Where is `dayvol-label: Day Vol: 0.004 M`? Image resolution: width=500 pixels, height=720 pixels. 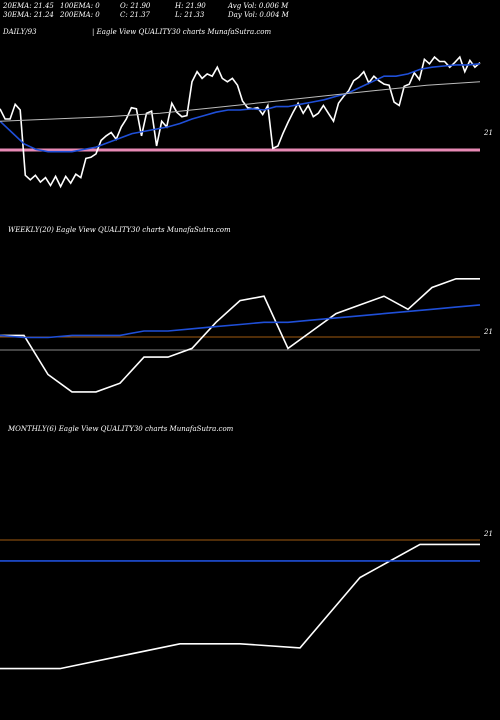 dayvol-label: Day Vol: 0.004 M is located at coordinates (258, 15).